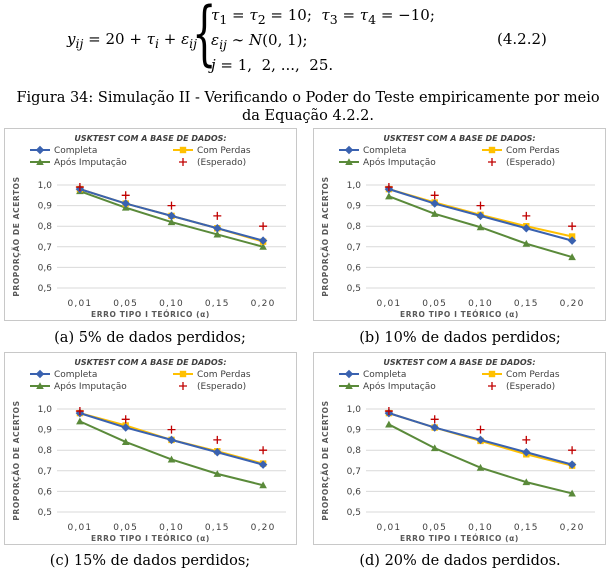 The width and height of the screenshot is (616, 579). What do you see at coordinates (460, 338) in the screenshot?
I see `subcaption-b: (b) 10% de dados perdidos;` at bounding box center [460, 338].